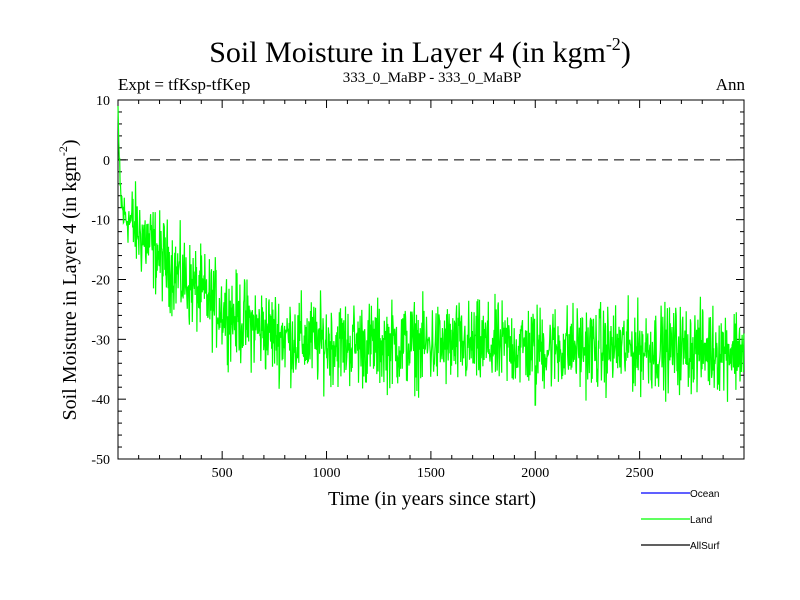  What do you see at coordinates (731, 84) in the screenshot?
I see `subtitle-right: Ann` at bounding box center [731, 84].